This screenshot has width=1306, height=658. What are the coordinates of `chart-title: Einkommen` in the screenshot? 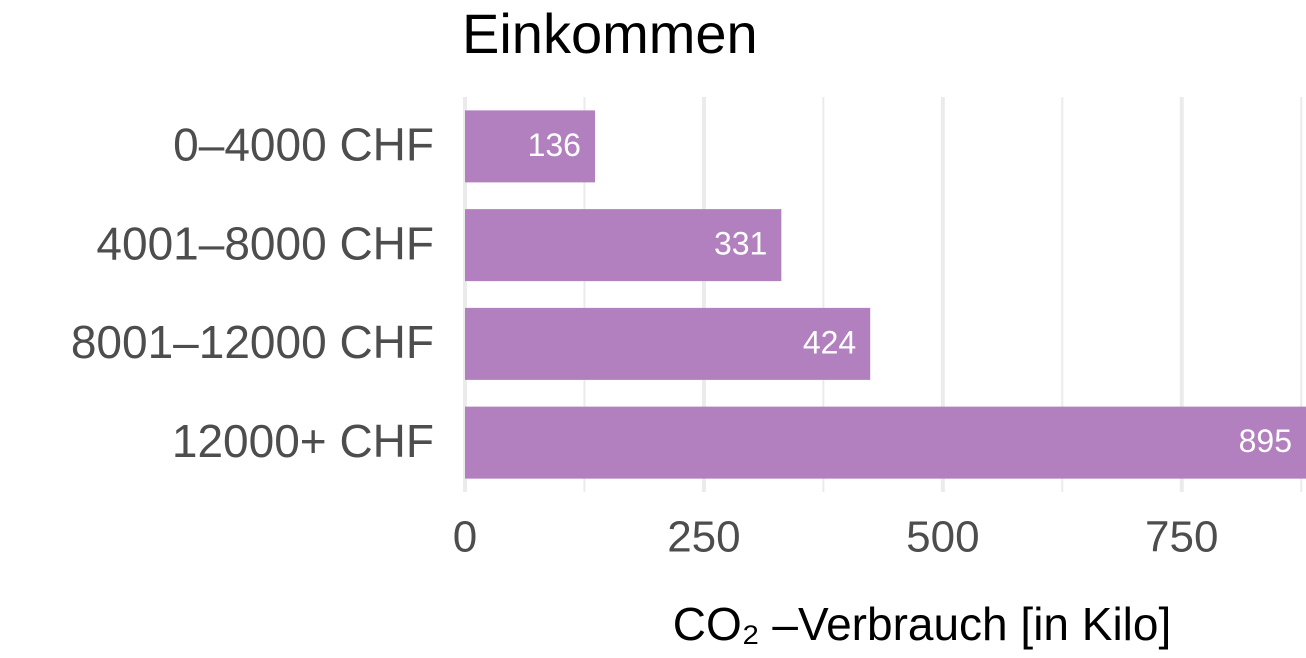 It's located at (610, 33).